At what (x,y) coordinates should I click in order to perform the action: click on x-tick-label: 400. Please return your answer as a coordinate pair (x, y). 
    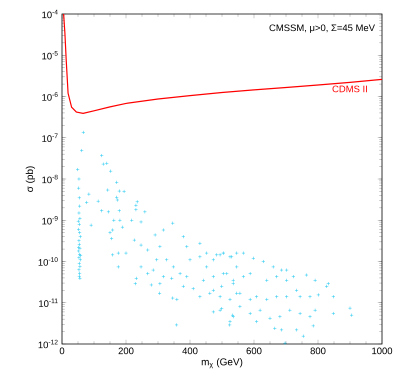
    Looking at the image, I should click on (190, 351).